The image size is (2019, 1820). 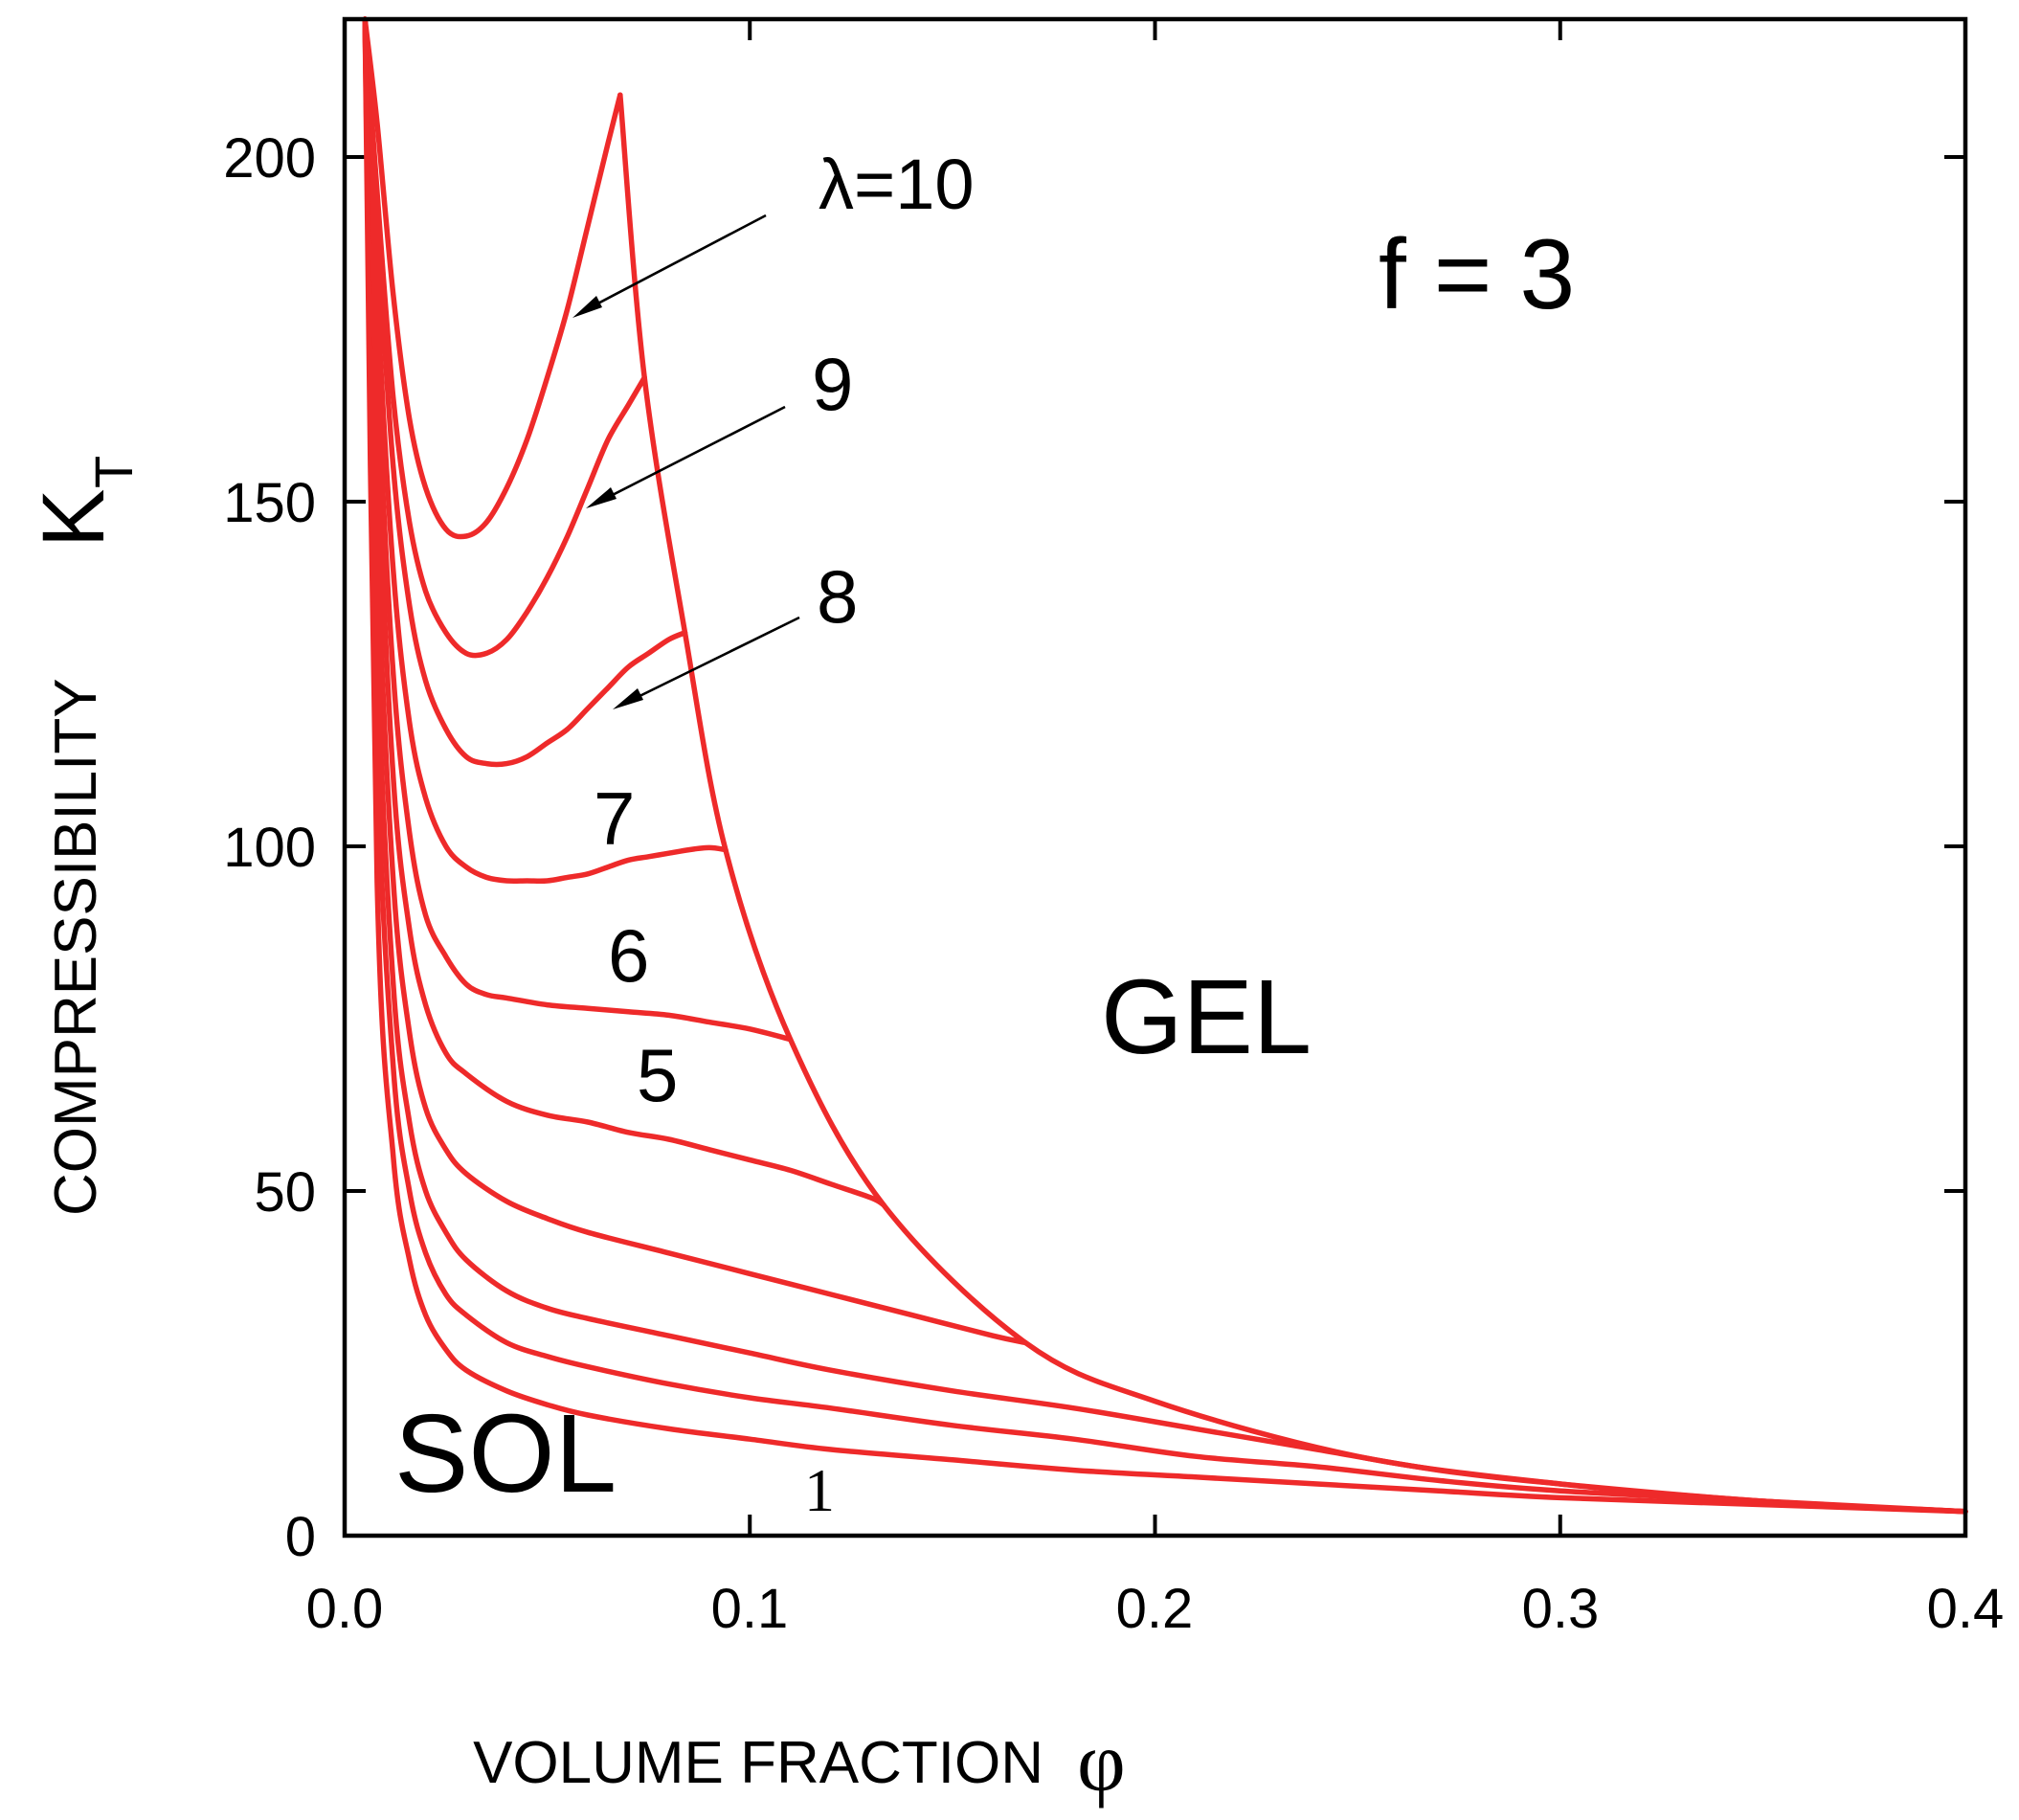 What do you see at coordinates (686, 457) in the screenshot?
I see `arrow-lambda9` at bounding box center [686, 457].